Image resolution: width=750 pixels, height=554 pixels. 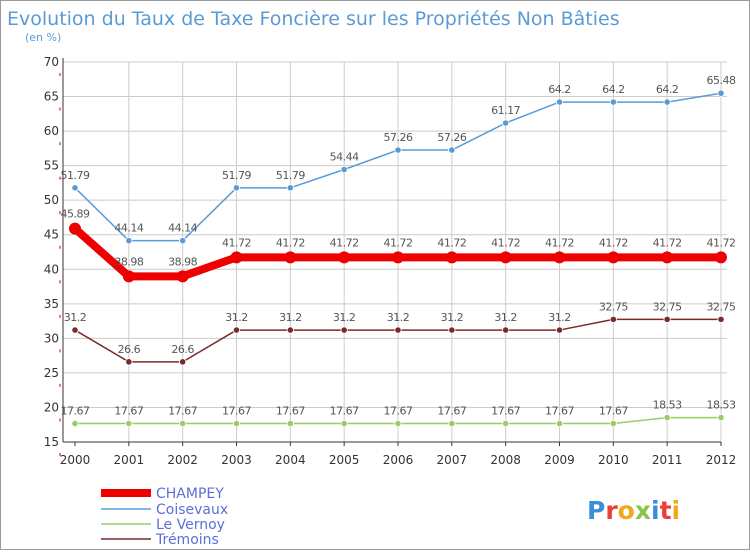 I want to click on brand-letter: P, so click(x=596, y=510).